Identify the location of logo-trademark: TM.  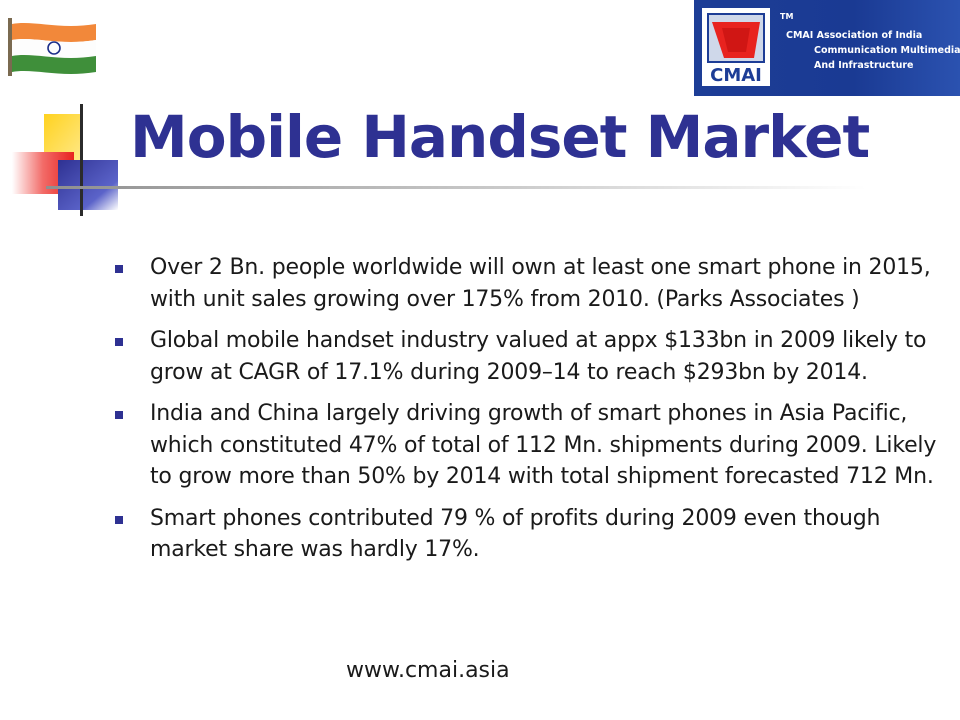
(787, 16).